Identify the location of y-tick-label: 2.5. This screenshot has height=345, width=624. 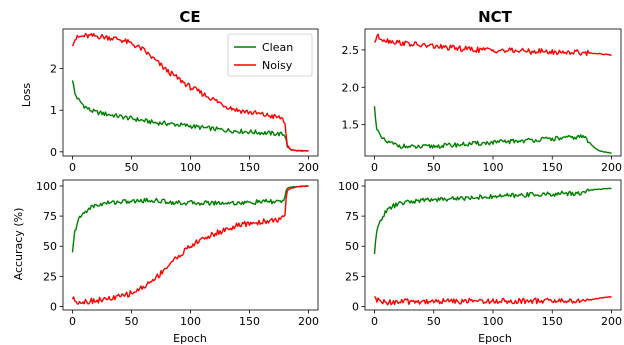
(351, 50).